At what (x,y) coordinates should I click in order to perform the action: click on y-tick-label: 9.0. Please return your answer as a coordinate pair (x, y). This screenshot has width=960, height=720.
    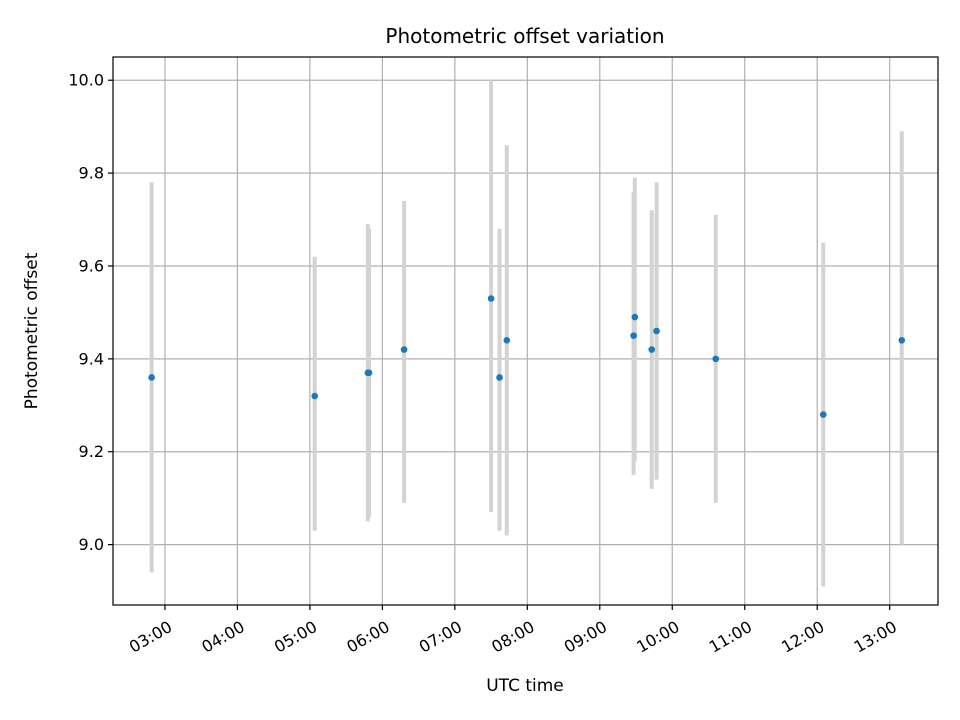
    Looking at the image, I should click on (91, 544).